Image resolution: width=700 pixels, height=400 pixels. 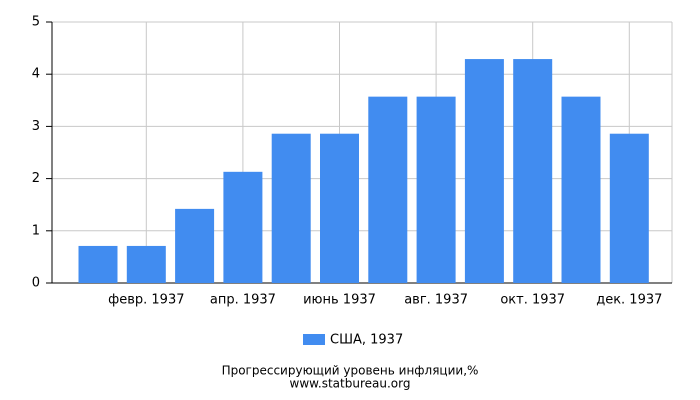 I want to click on y-tick-label: 2, so click(x=36, y=178).